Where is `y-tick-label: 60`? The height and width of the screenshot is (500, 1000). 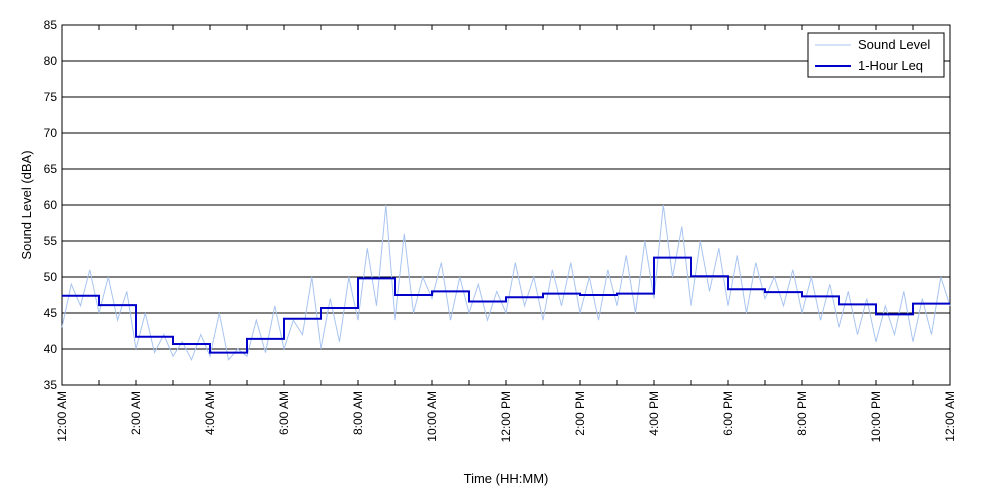
y-tick-label: 60 is located at coordinates (51, 205).